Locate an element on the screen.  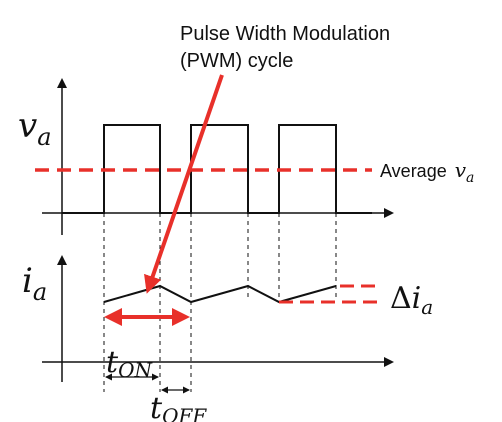
voltage-pulse-train is located at coordinates (217, 169).